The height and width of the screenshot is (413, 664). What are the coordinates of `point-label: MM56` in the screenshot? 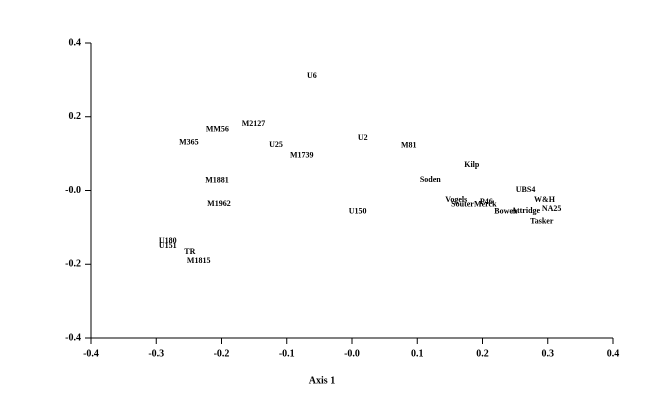 It's located at (217, 128).